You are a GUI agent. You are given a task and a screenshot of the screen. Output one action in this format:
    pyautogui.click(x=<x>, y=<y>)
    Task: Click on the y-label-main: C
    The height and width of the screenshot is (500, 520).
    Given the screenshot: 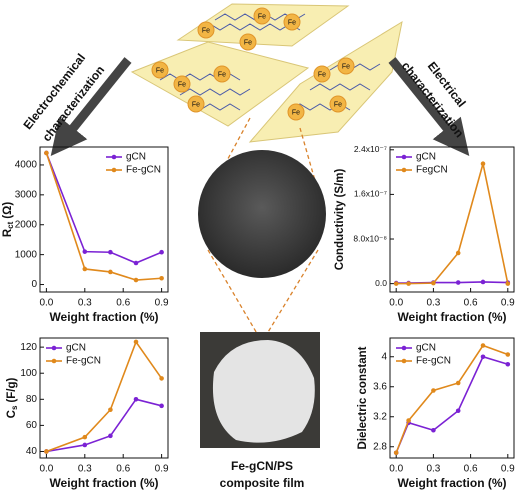 What is the action you would take?
    pyautogui.click(x=12, y=414)
    